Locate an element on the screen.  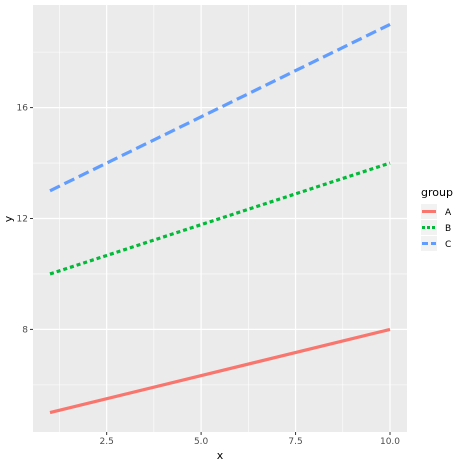
y-tick-label: 8 is located at coordinates (25, 330).